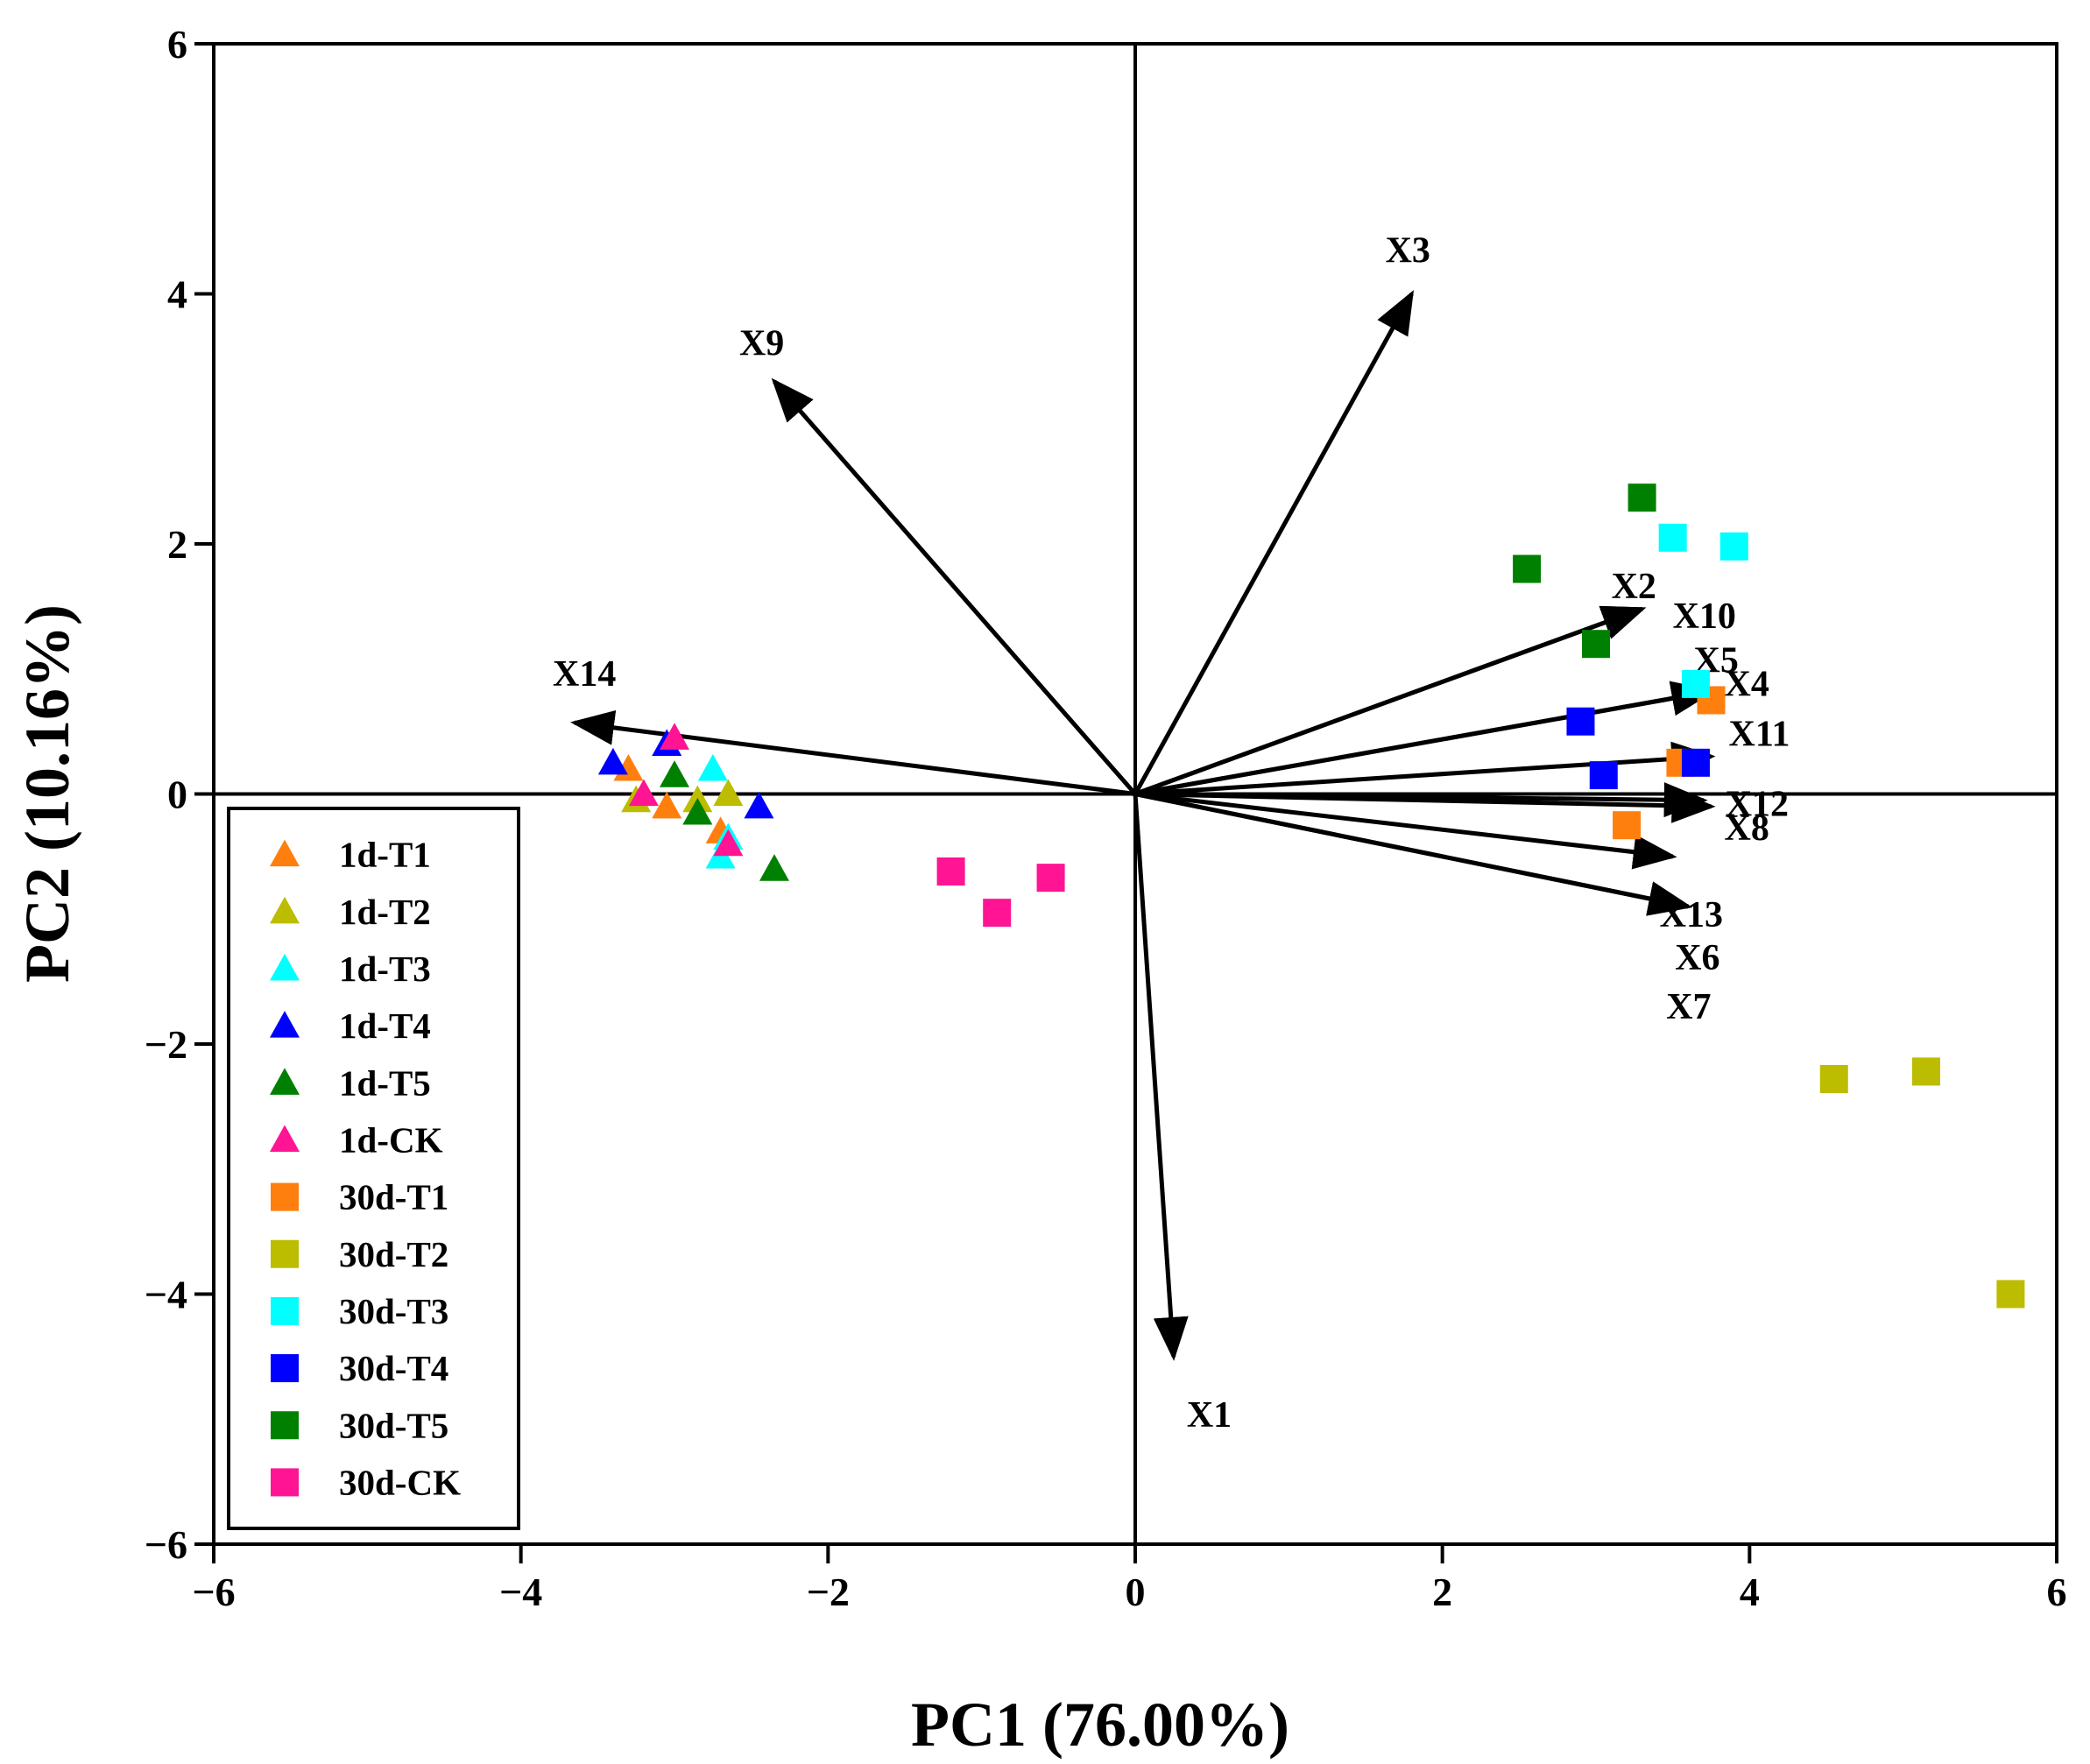 The height and width of the screenshot is (1764, 2090). What do you see at coordinates (667, 805) in the screenshot?
I see `data-point-1d-t1` at bounding box center [667, 805].